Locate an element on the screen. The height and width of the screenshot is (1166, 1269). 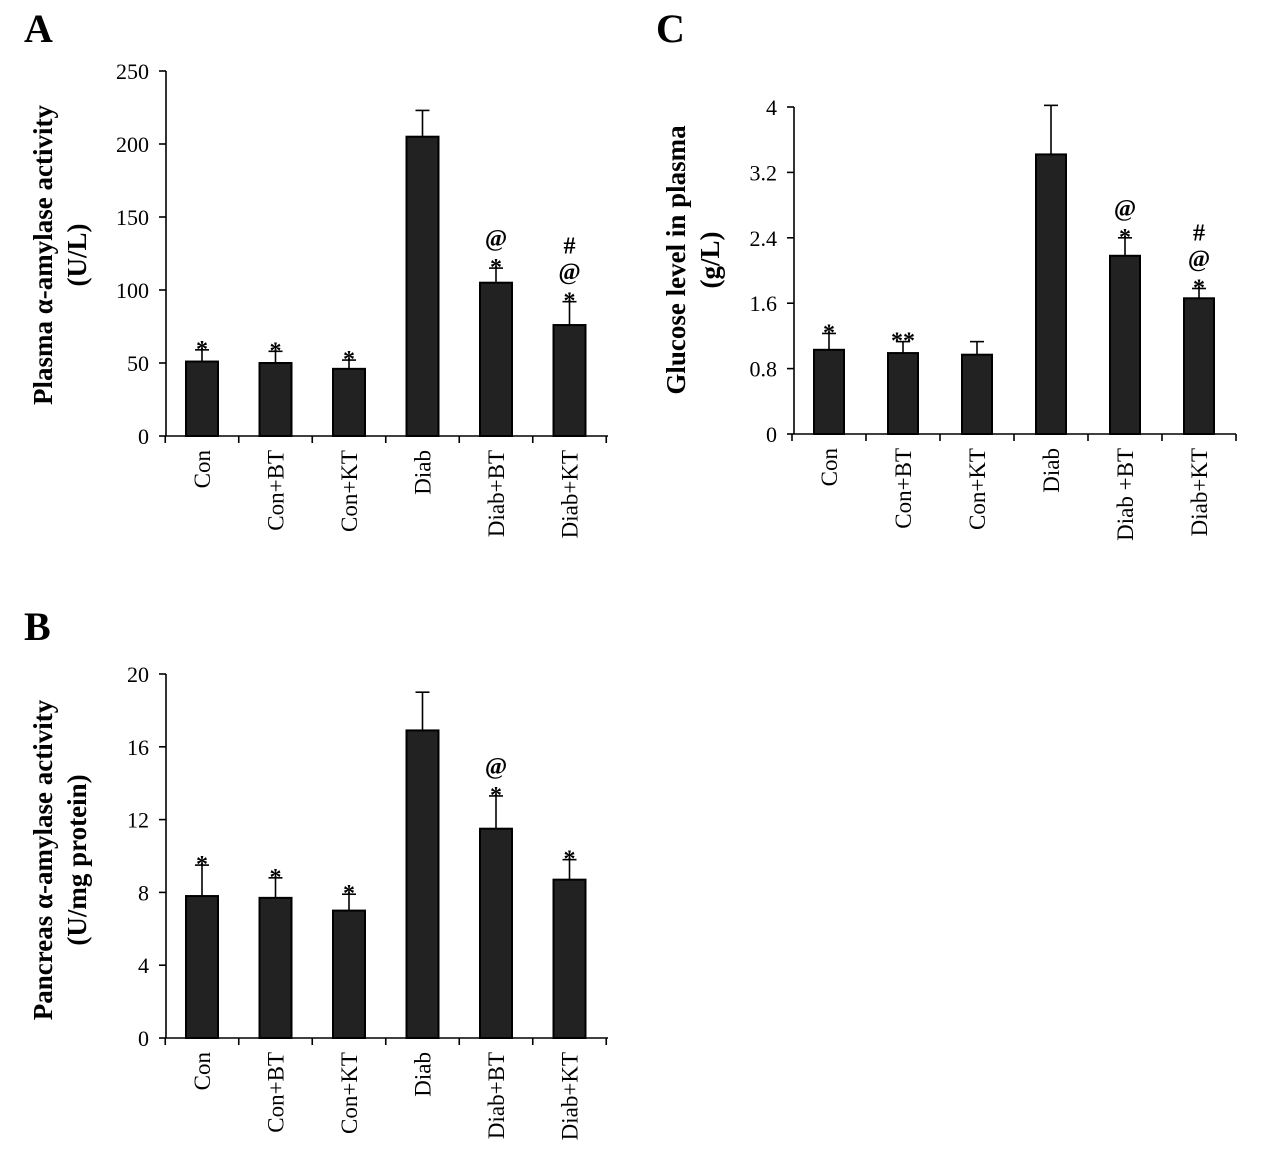
panel-letter-c: C is located at coordinates (670, 28).